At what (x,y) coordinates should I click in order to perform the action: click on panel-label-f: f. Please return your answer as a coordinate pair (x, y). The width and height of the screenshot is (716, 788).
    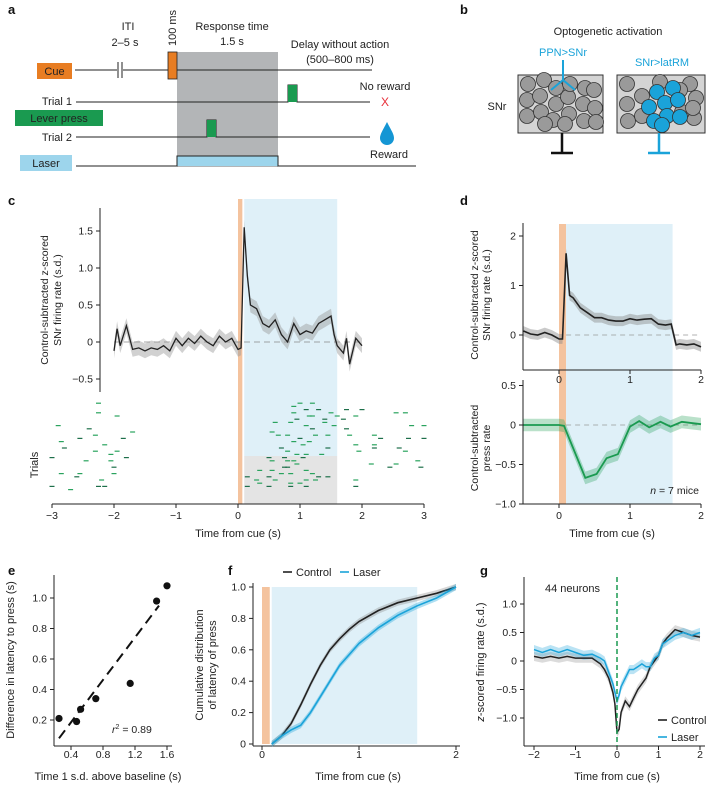
    Looking at the image, I should click on (230, 570).